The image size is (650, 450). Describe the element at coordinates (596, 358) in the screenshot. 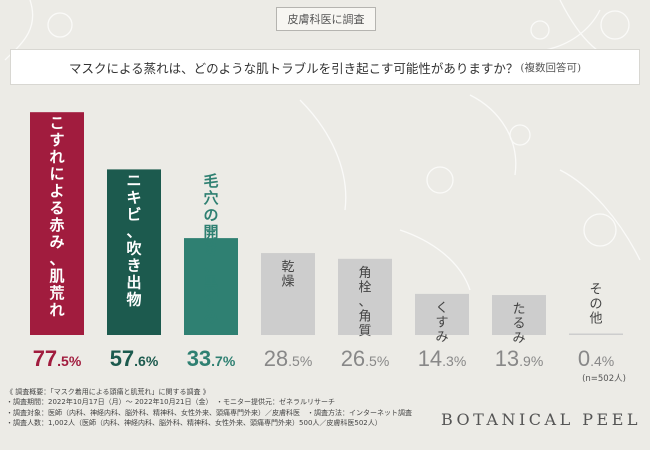

I see `value-label: 0.4%` at that location.